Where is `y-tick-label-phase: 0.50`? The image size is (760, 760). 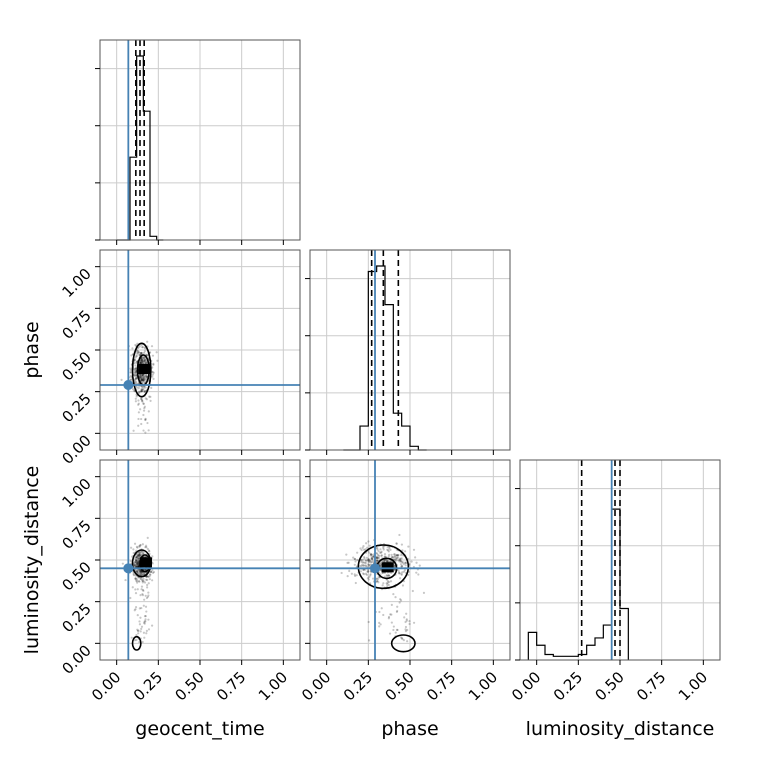 y-tick-label-phase: 0.50 is located at coordinates (76, 366).